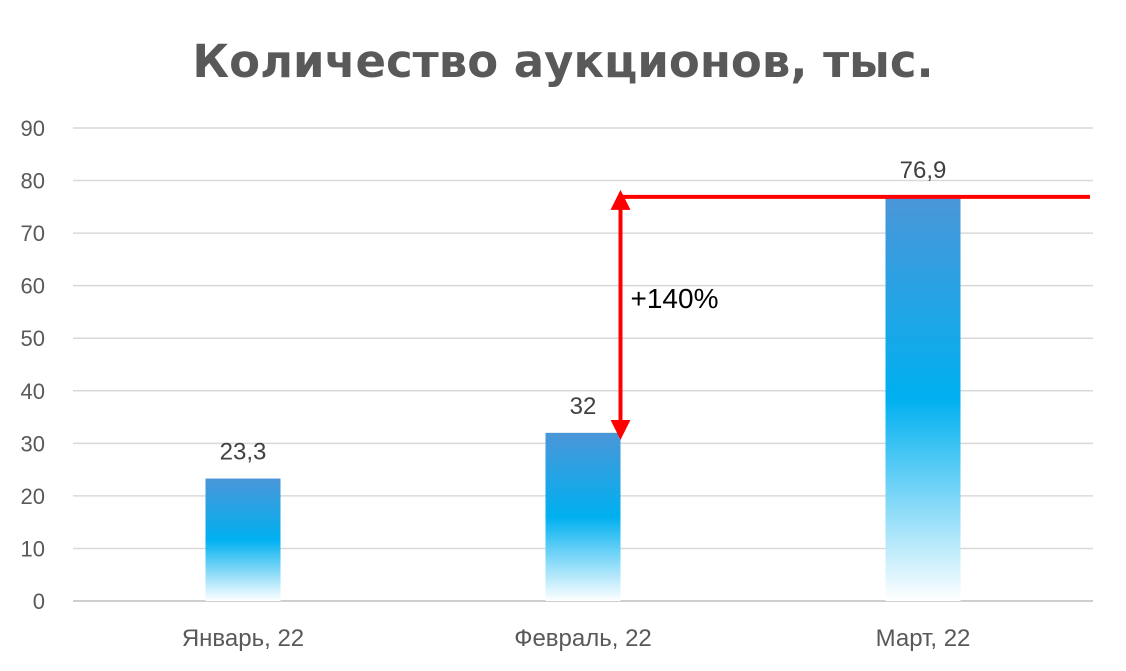 The height and width of the screenshot is (671, 1126). I want to click on y-tick-label: 20, so click(33, 496).